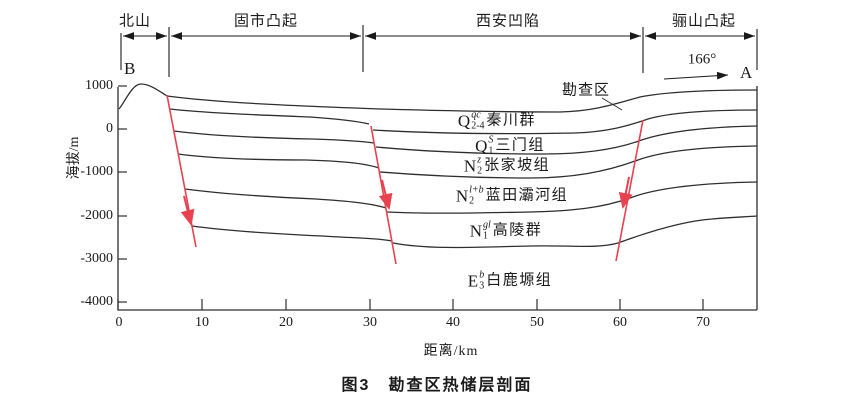 The width and height of the screenshot is (864, 411). Describe the element at coordinates (575, 232) in the screenshot. I see `horizon-top-bailuyuan-right` at that location.